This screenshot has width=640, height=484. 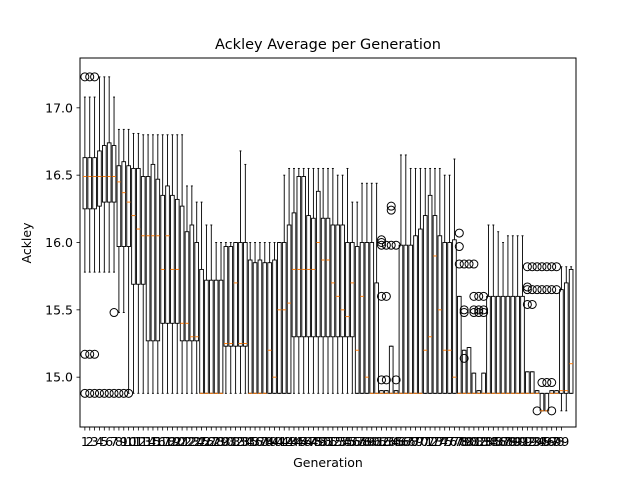 I want to click on x-tick-label: 98, so click(x=557, y=441).